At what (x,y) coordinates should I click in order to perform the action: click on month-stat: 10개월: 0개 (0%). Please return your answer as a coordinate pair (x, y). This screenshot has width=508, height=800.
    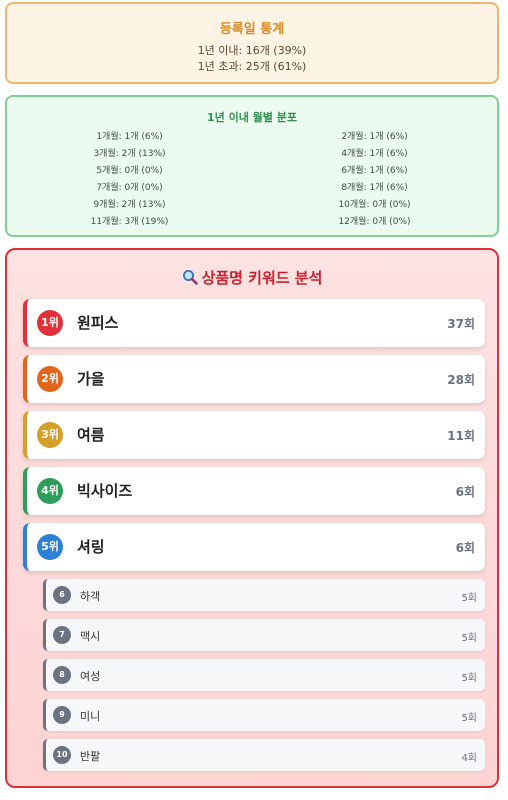
    Looking at the image, I should click on (374, 205).